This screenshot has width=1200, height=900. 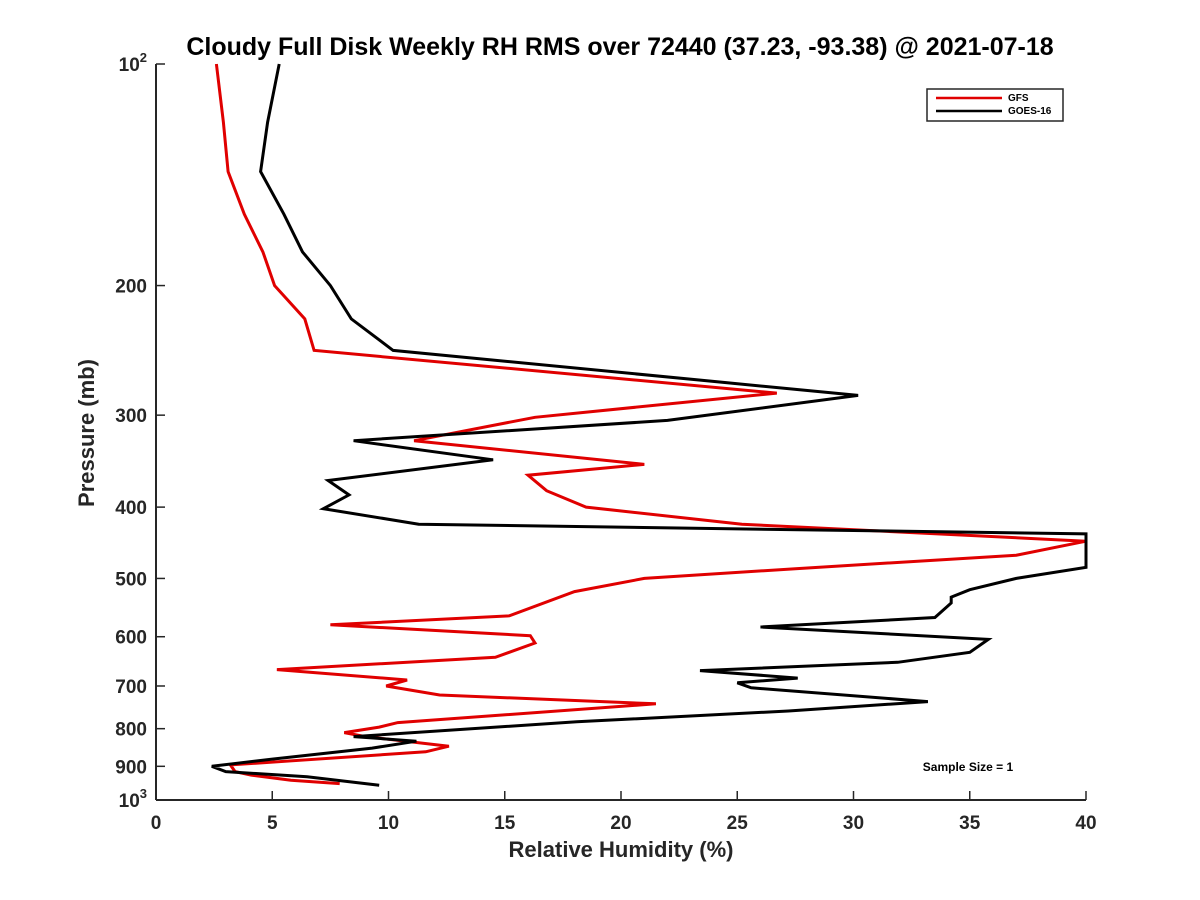 I want to click on x-tick-label: 25, so click(x=738, y=823).